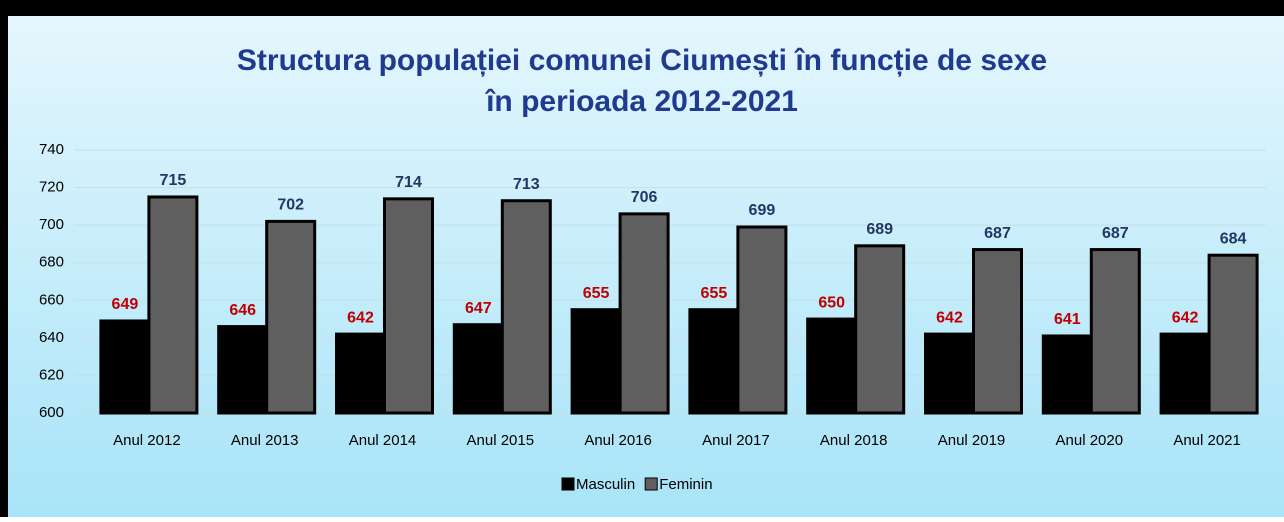 The image size is (1284, 522). Describe the element at coordinates (51, 187) in the screenshot. I see `y-tick-label: 720` at that location.